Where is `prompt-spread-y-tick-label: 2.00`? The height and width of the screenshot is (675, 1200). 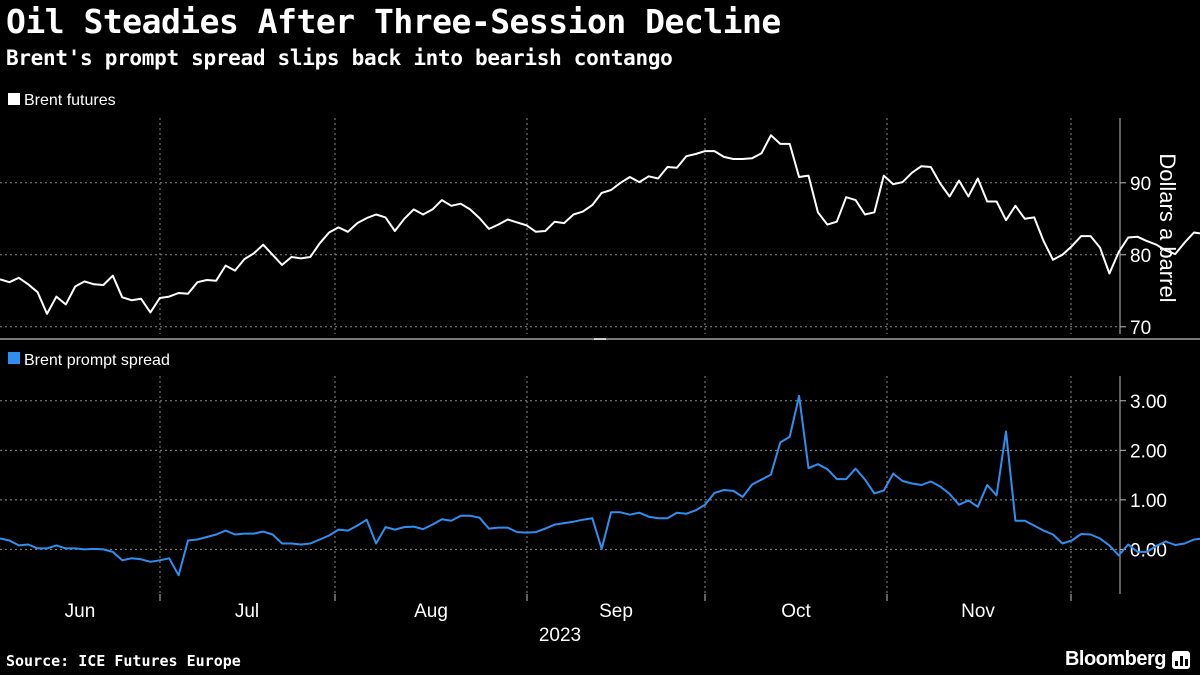 prompt-spread-y-tick-label: 2.00 is located at coordinates (1148, 451).